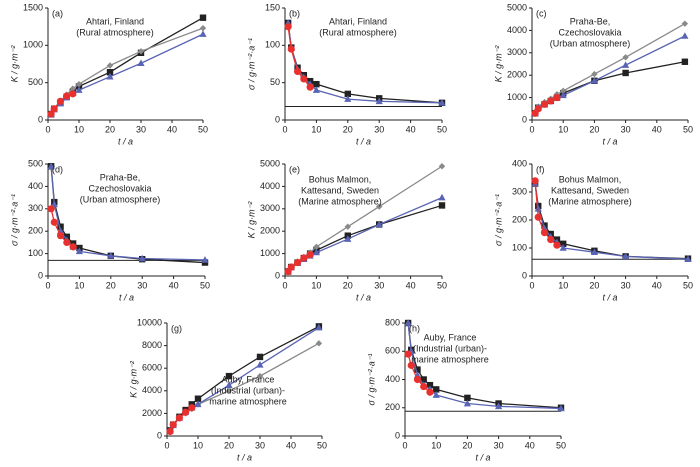 The height and width of the screenshot is (467, 700). Describe the element at coordinates (14, 64) in the screenshot. I see `y-axis-label: K / g·m⁻²` at that location.